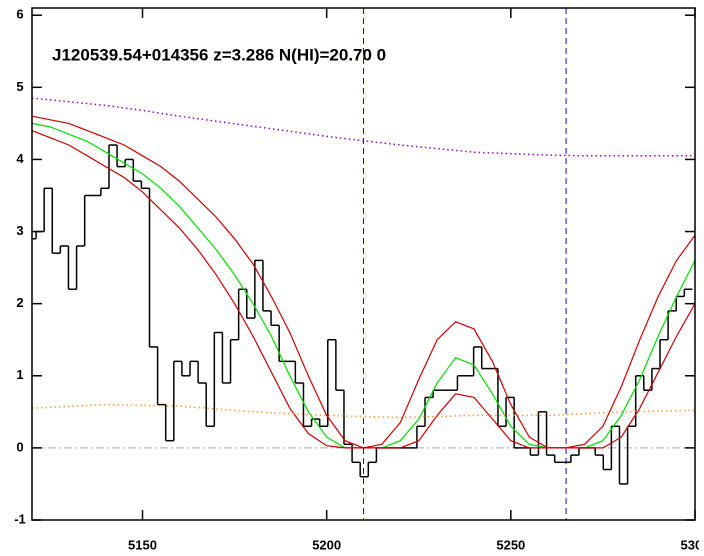 This screenshot has height=556, width=704. I want to click on y-tick-label: 3, so click(19, 230).